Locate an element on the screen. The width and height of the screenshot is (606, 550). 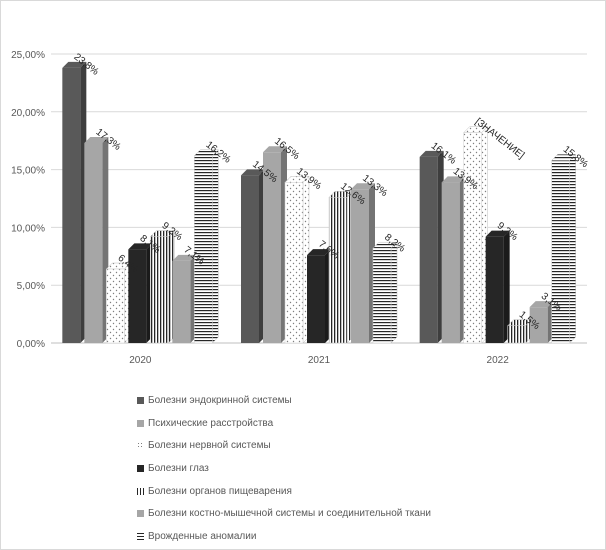
y-tick-label: 5,00% is located at coordinates (31, 286).